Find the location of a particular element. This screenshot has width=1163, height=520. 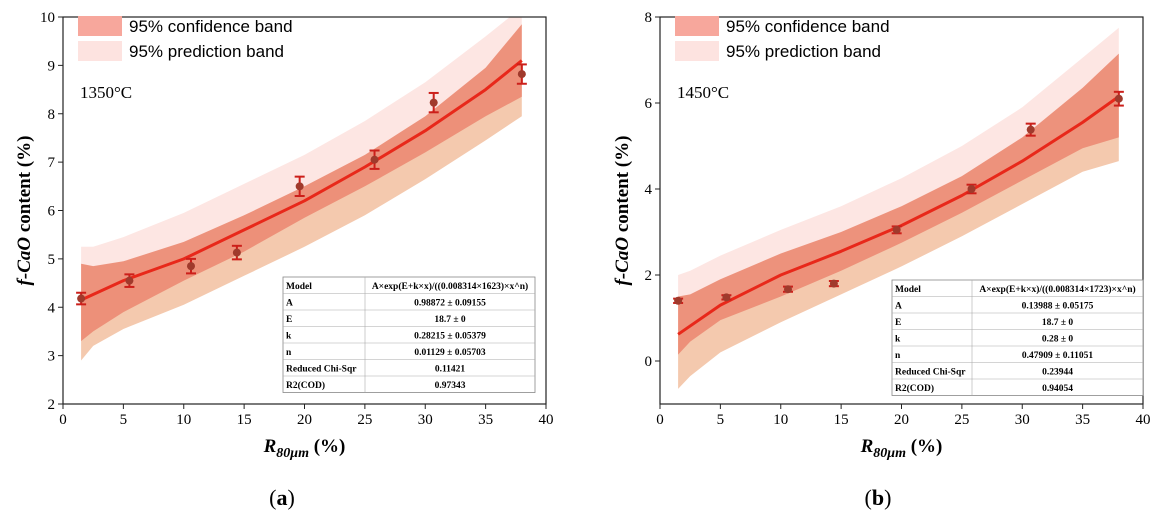

panel-caption: (a) is located at coordinates (282, 497).